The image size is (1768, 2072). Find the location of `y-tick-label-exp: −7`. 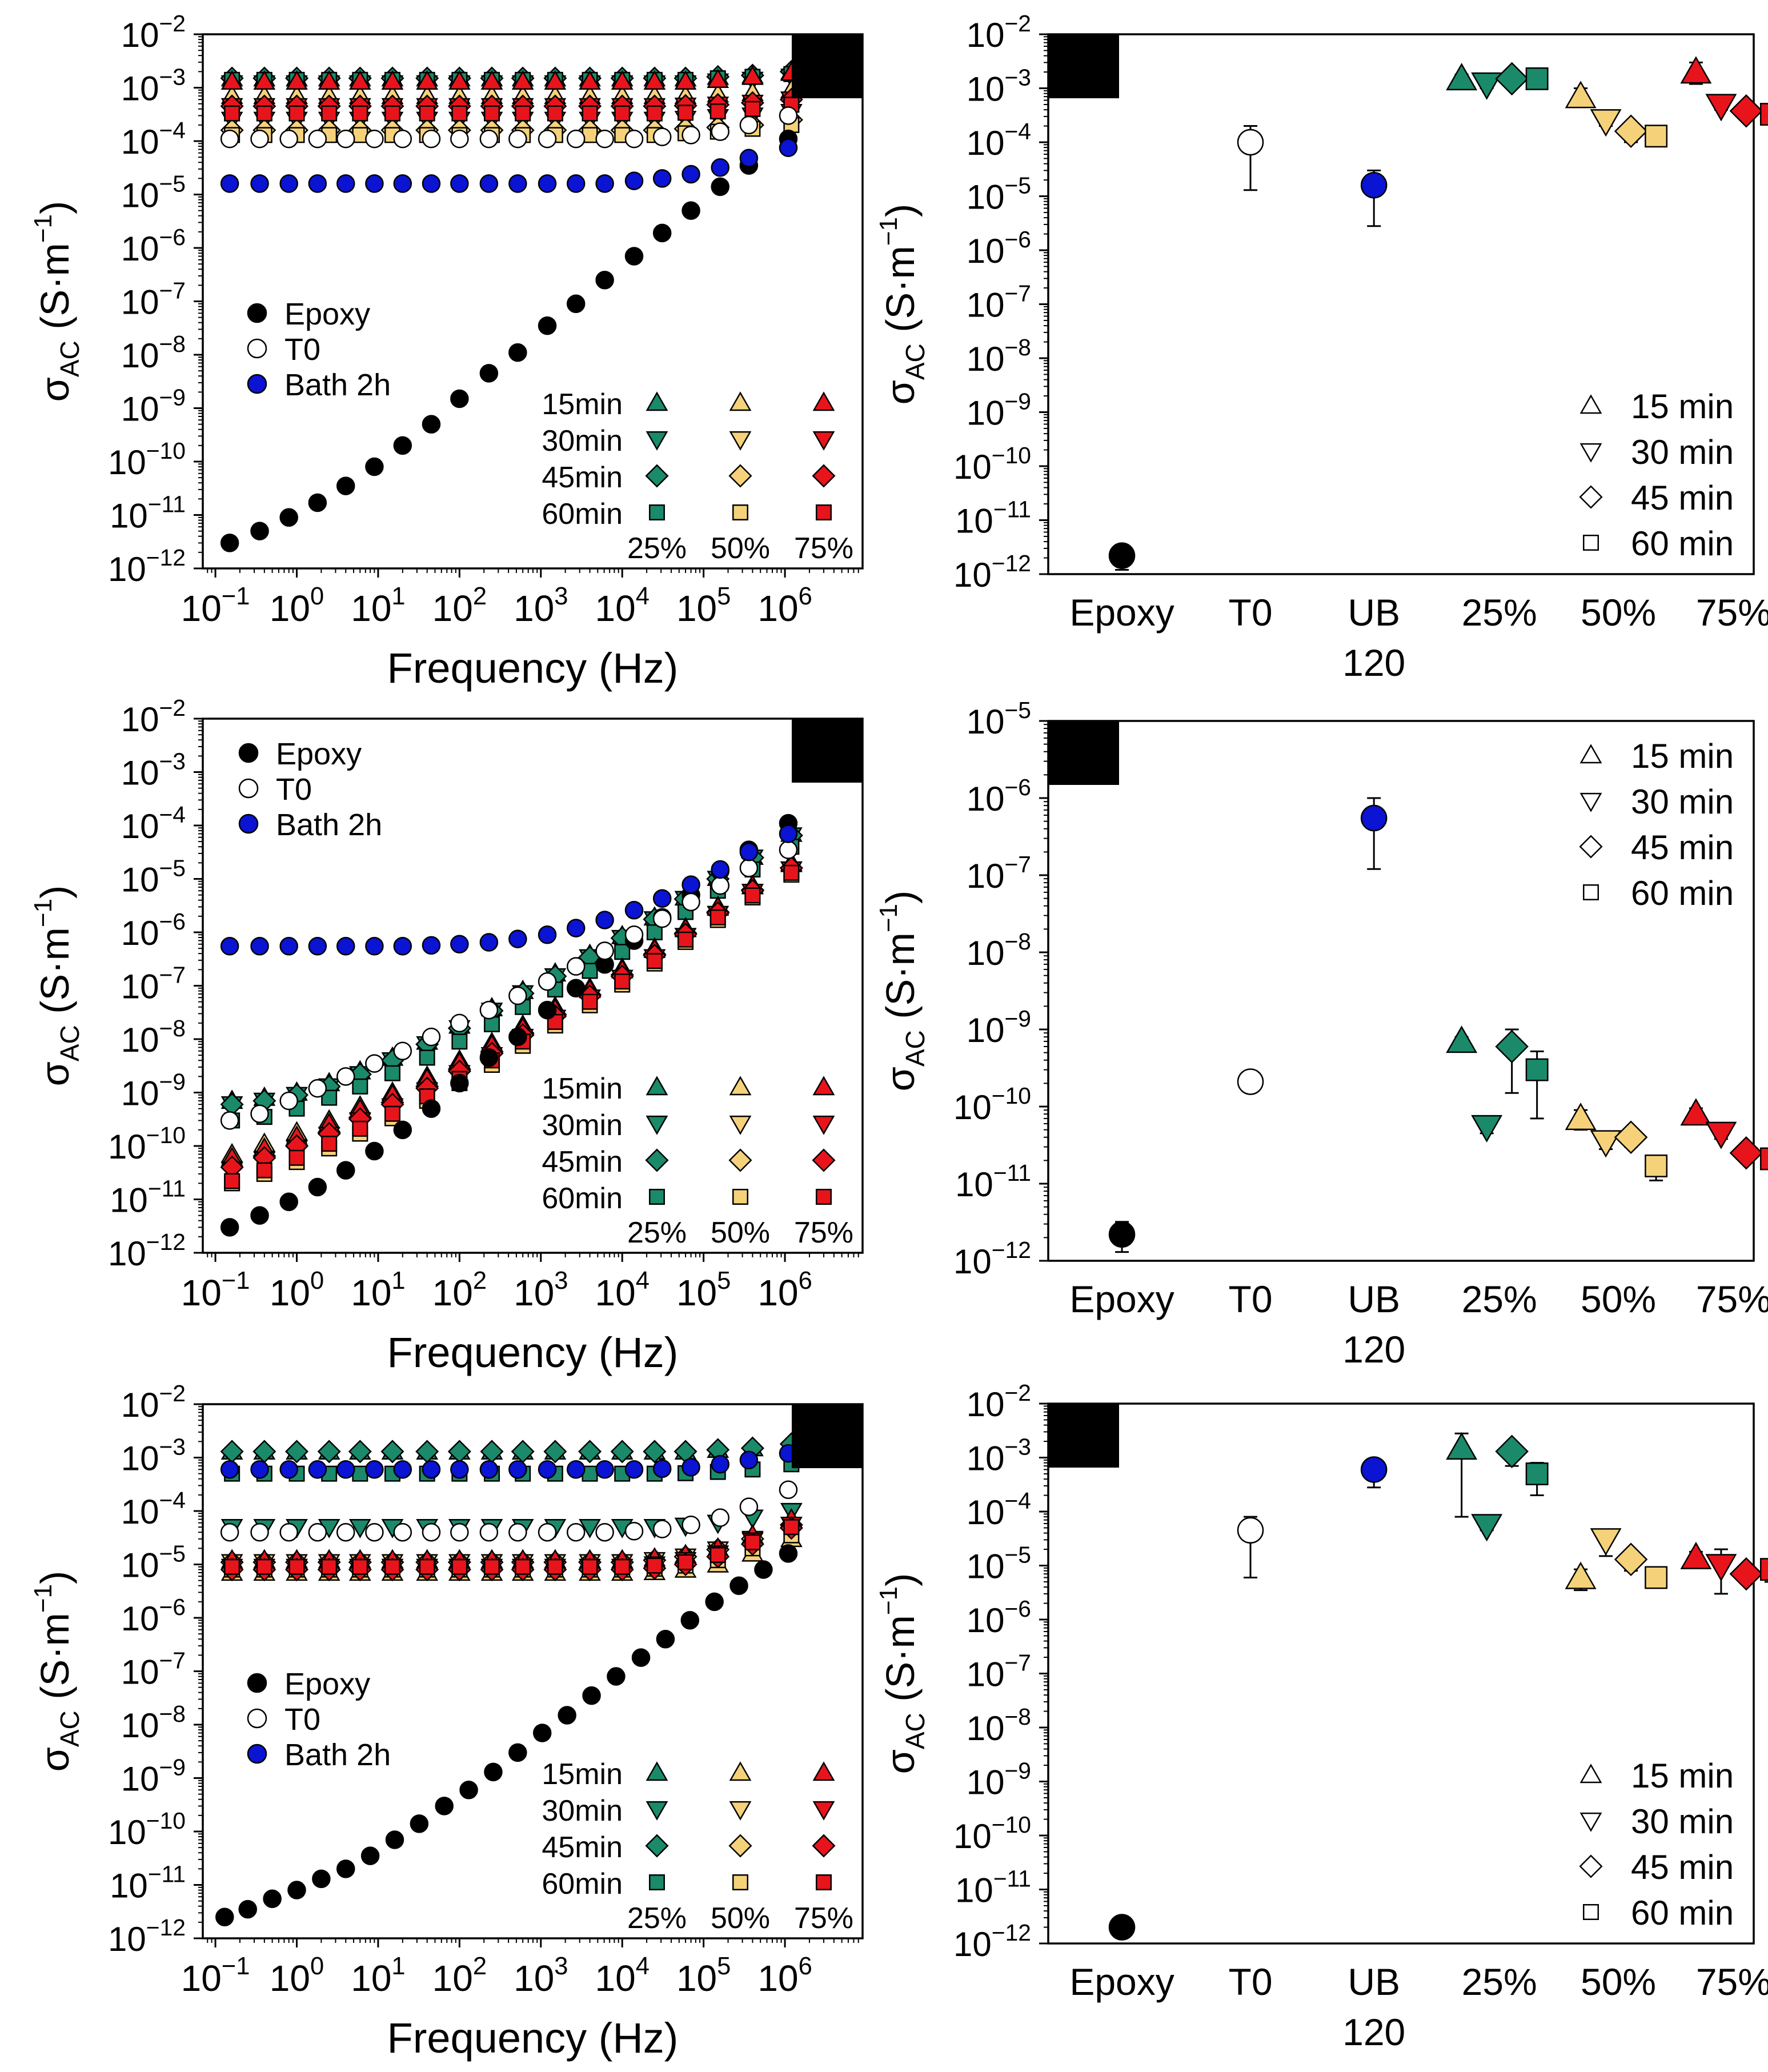

y-tick-label-exp: −7 is located at coordinates (1017, 864).